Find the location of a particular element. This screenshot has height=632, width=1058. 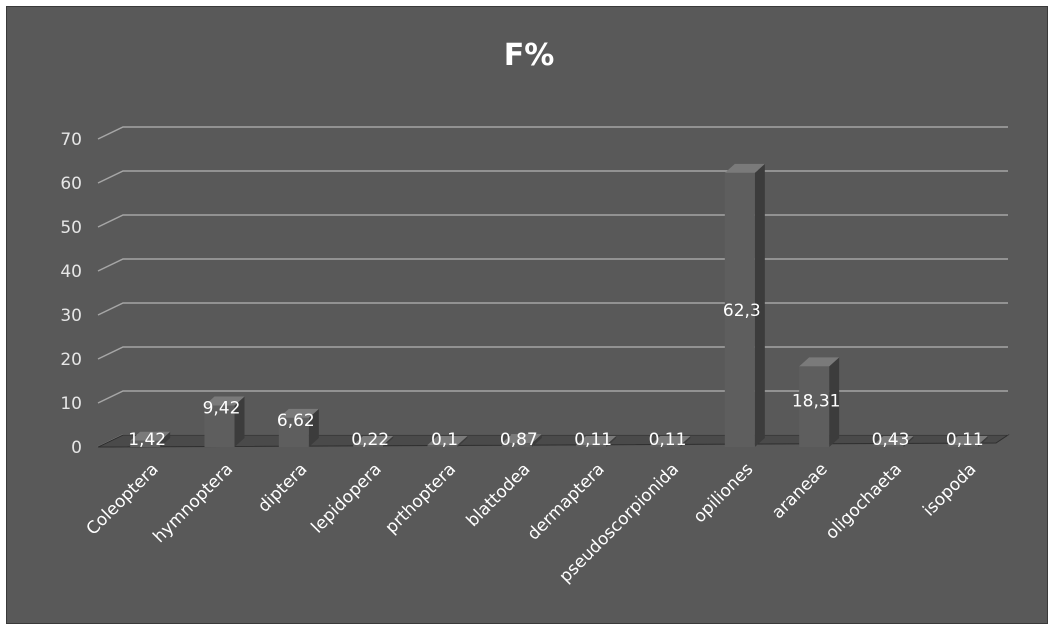

data-label: 1,42 is located at coordinates (147, 440).